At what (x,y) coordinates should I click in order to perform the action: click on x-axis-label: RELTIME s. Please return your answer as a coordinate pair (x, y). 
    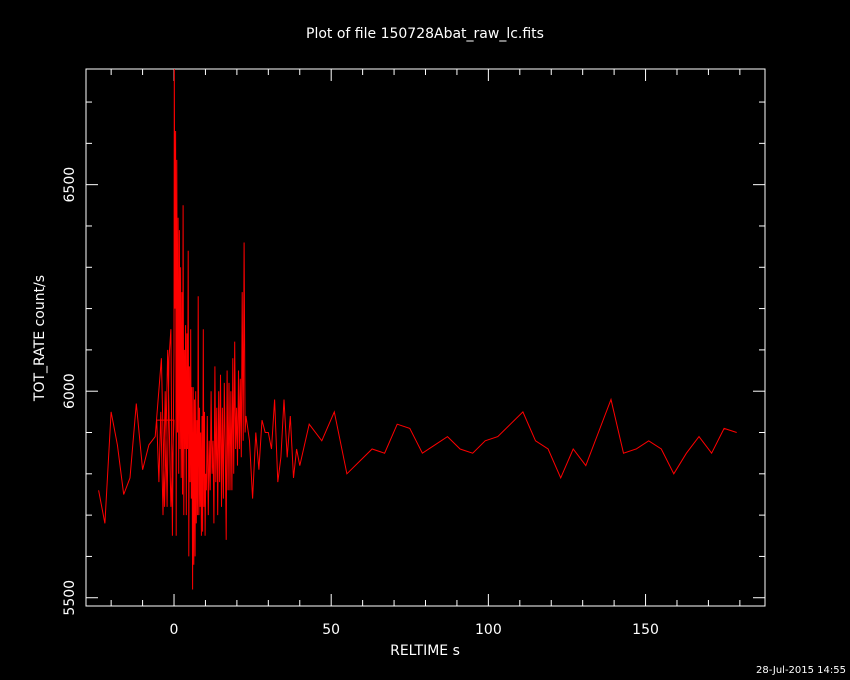
    Looking at the image, I should click on (425, 651).